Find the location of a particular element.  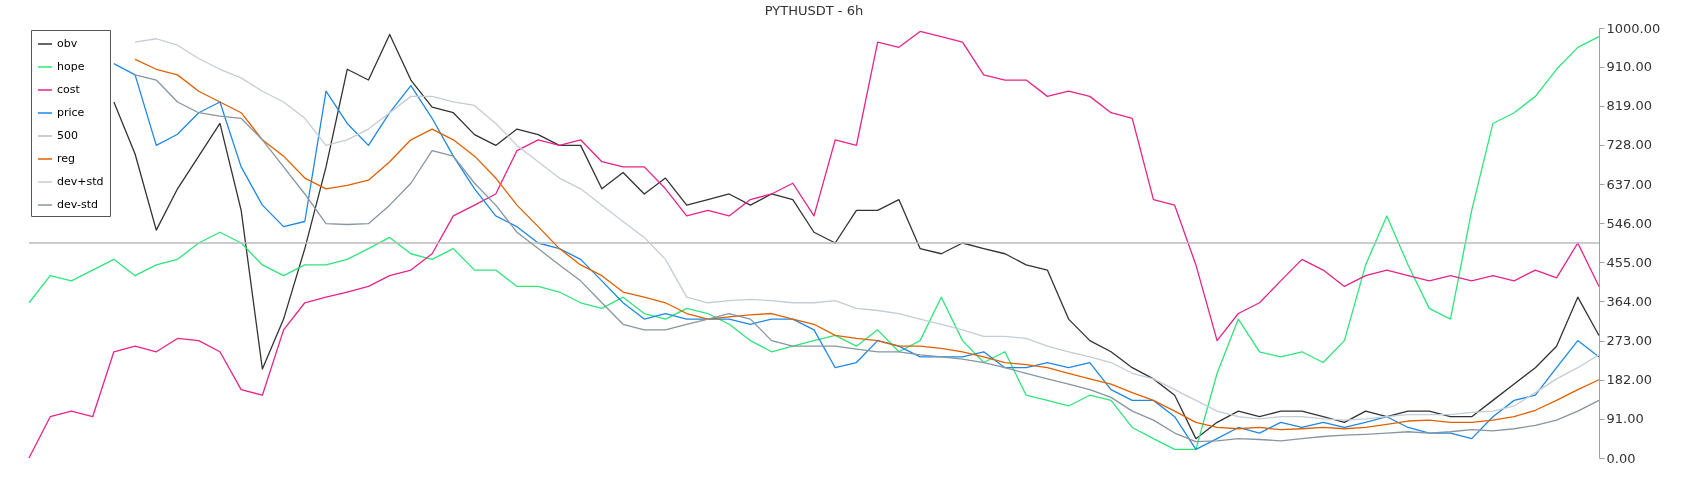

y-tick-label: 546.00 is located at coordinates (1629, 223).